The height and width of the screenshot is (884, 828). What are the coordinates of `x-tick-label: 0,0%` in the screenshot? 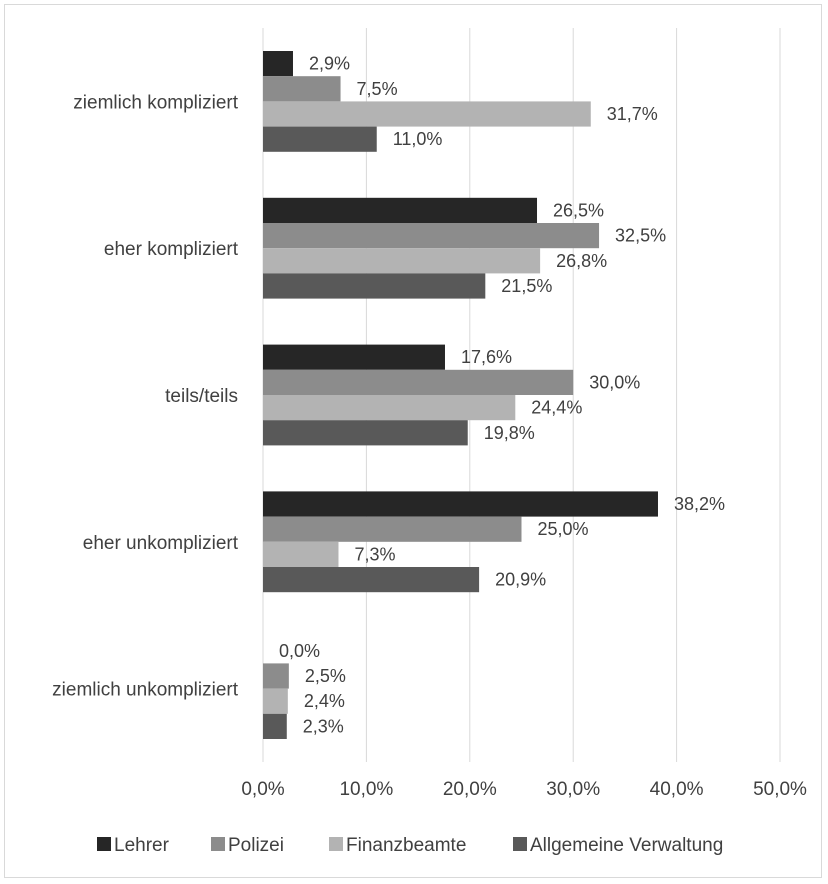 It's located at (262, 789).